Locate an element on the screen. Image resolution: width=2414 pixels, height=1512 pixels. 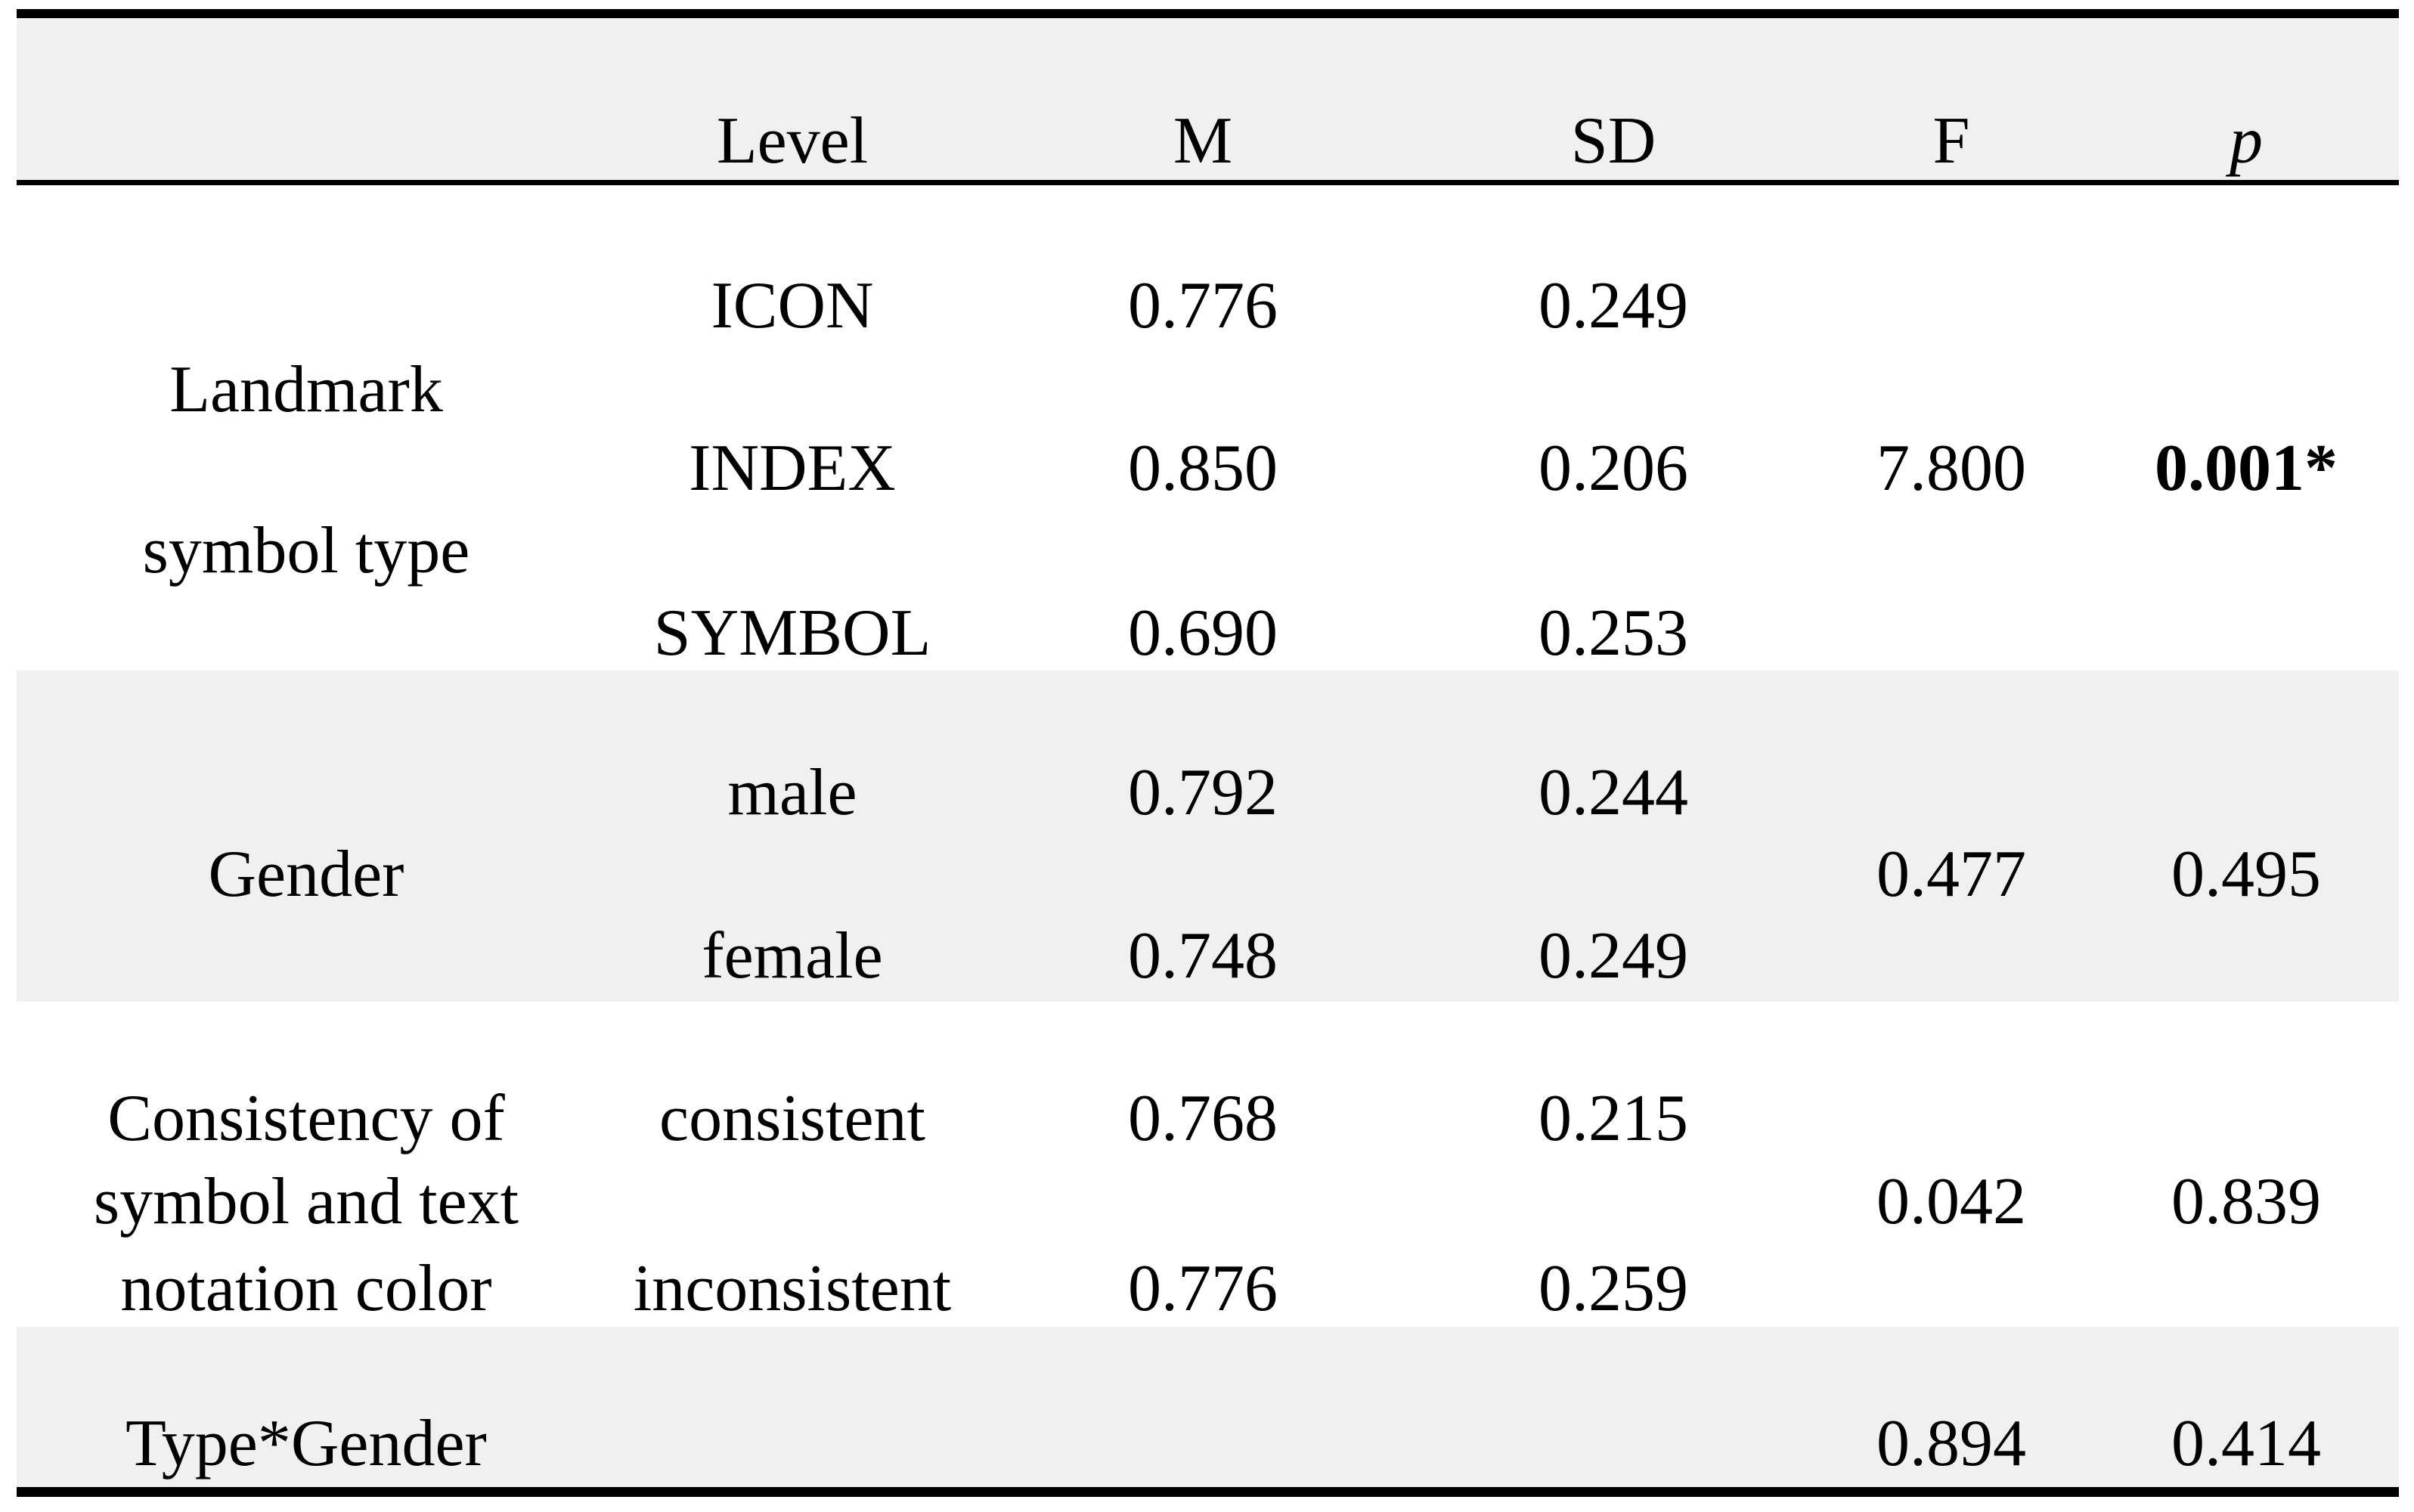
stat-landmark-f: 7.800 is located at coordinates (1951, 468).